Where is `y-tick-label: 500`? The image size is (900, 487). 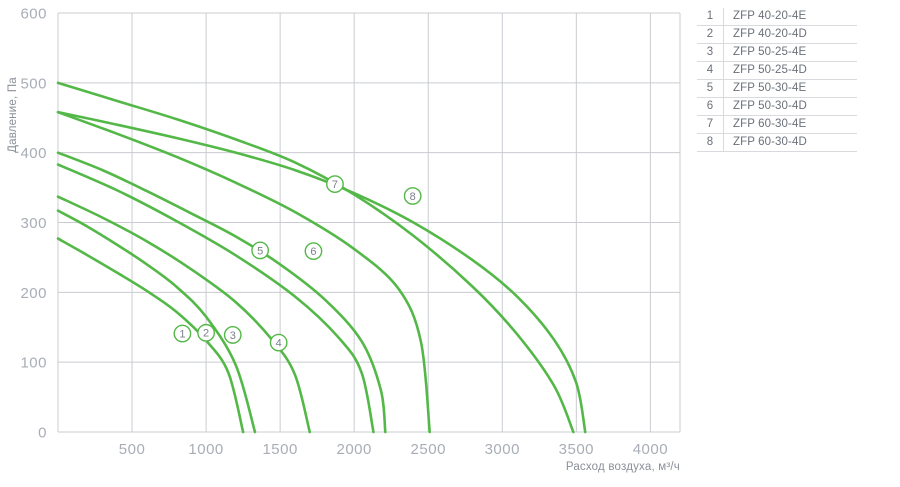 y-tick-label: 500 is located at coordinates (33, 83).